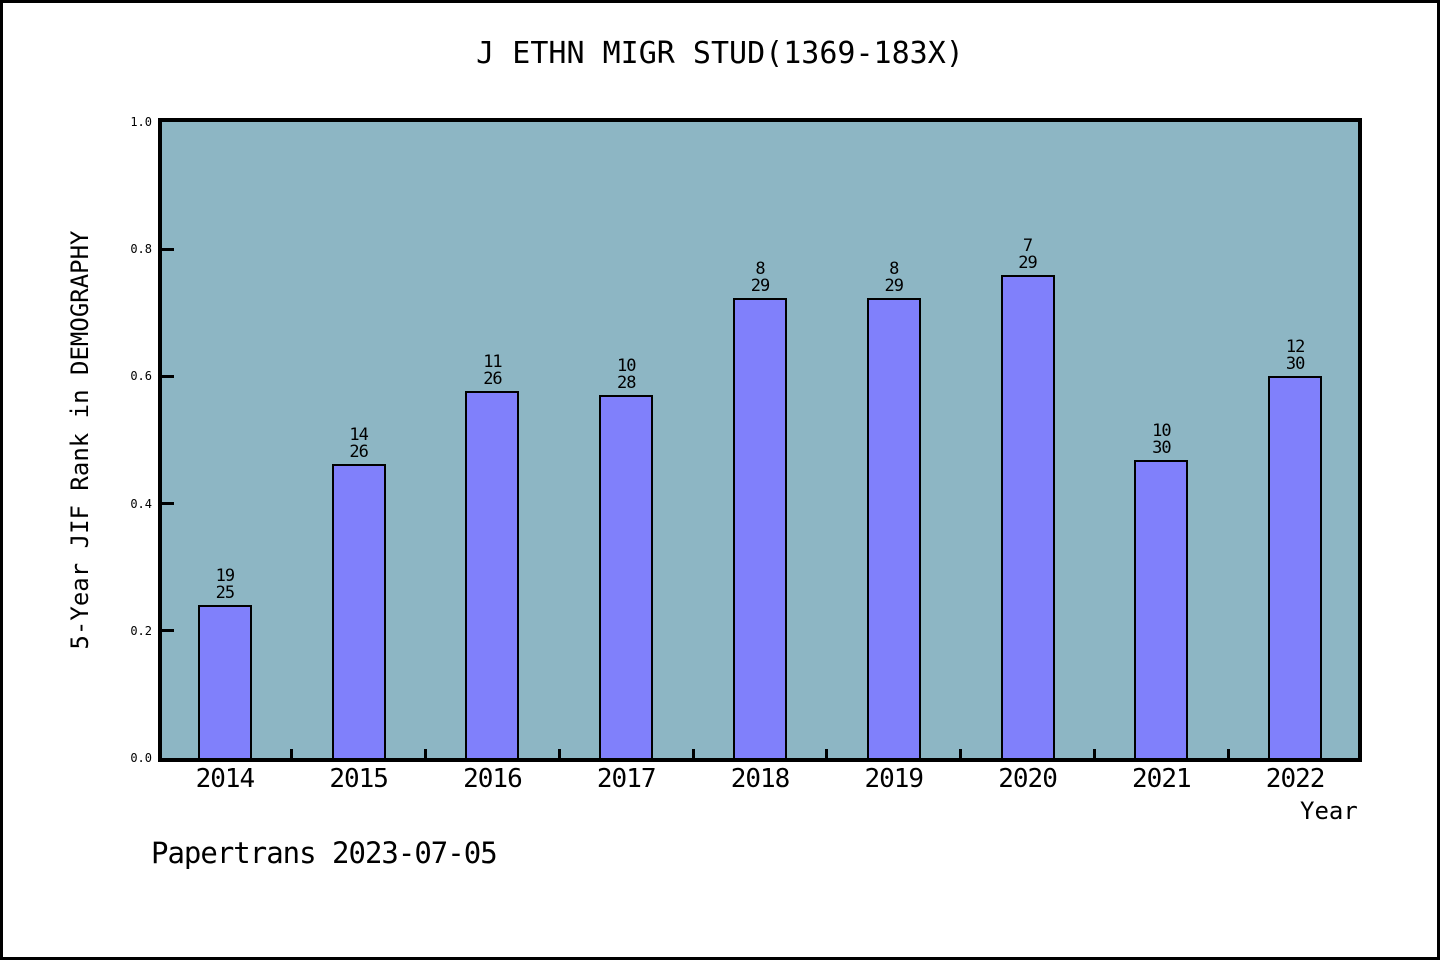  Describe the element at coordinates (492, 371) in the screenshot. I see `bar-value-label-2016: 11 26` at that location.